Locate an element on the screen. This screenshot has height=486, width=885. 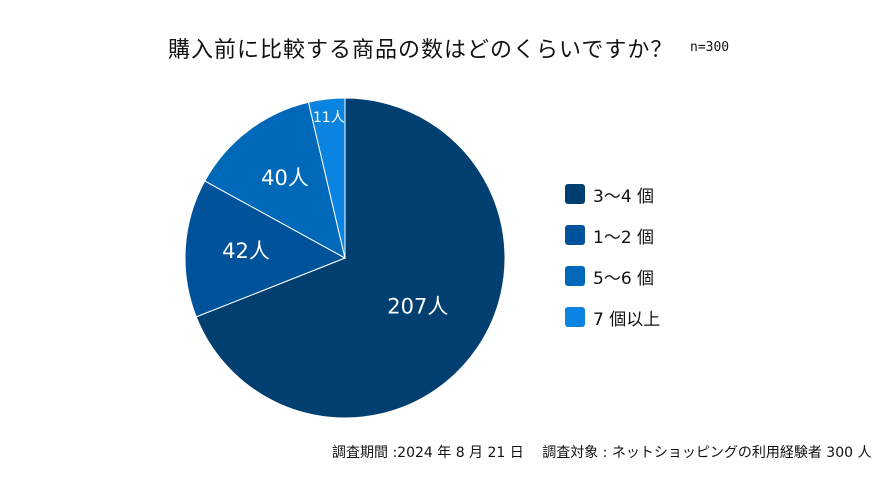
sample-size: n=300 is located at coordinates (710, 47).